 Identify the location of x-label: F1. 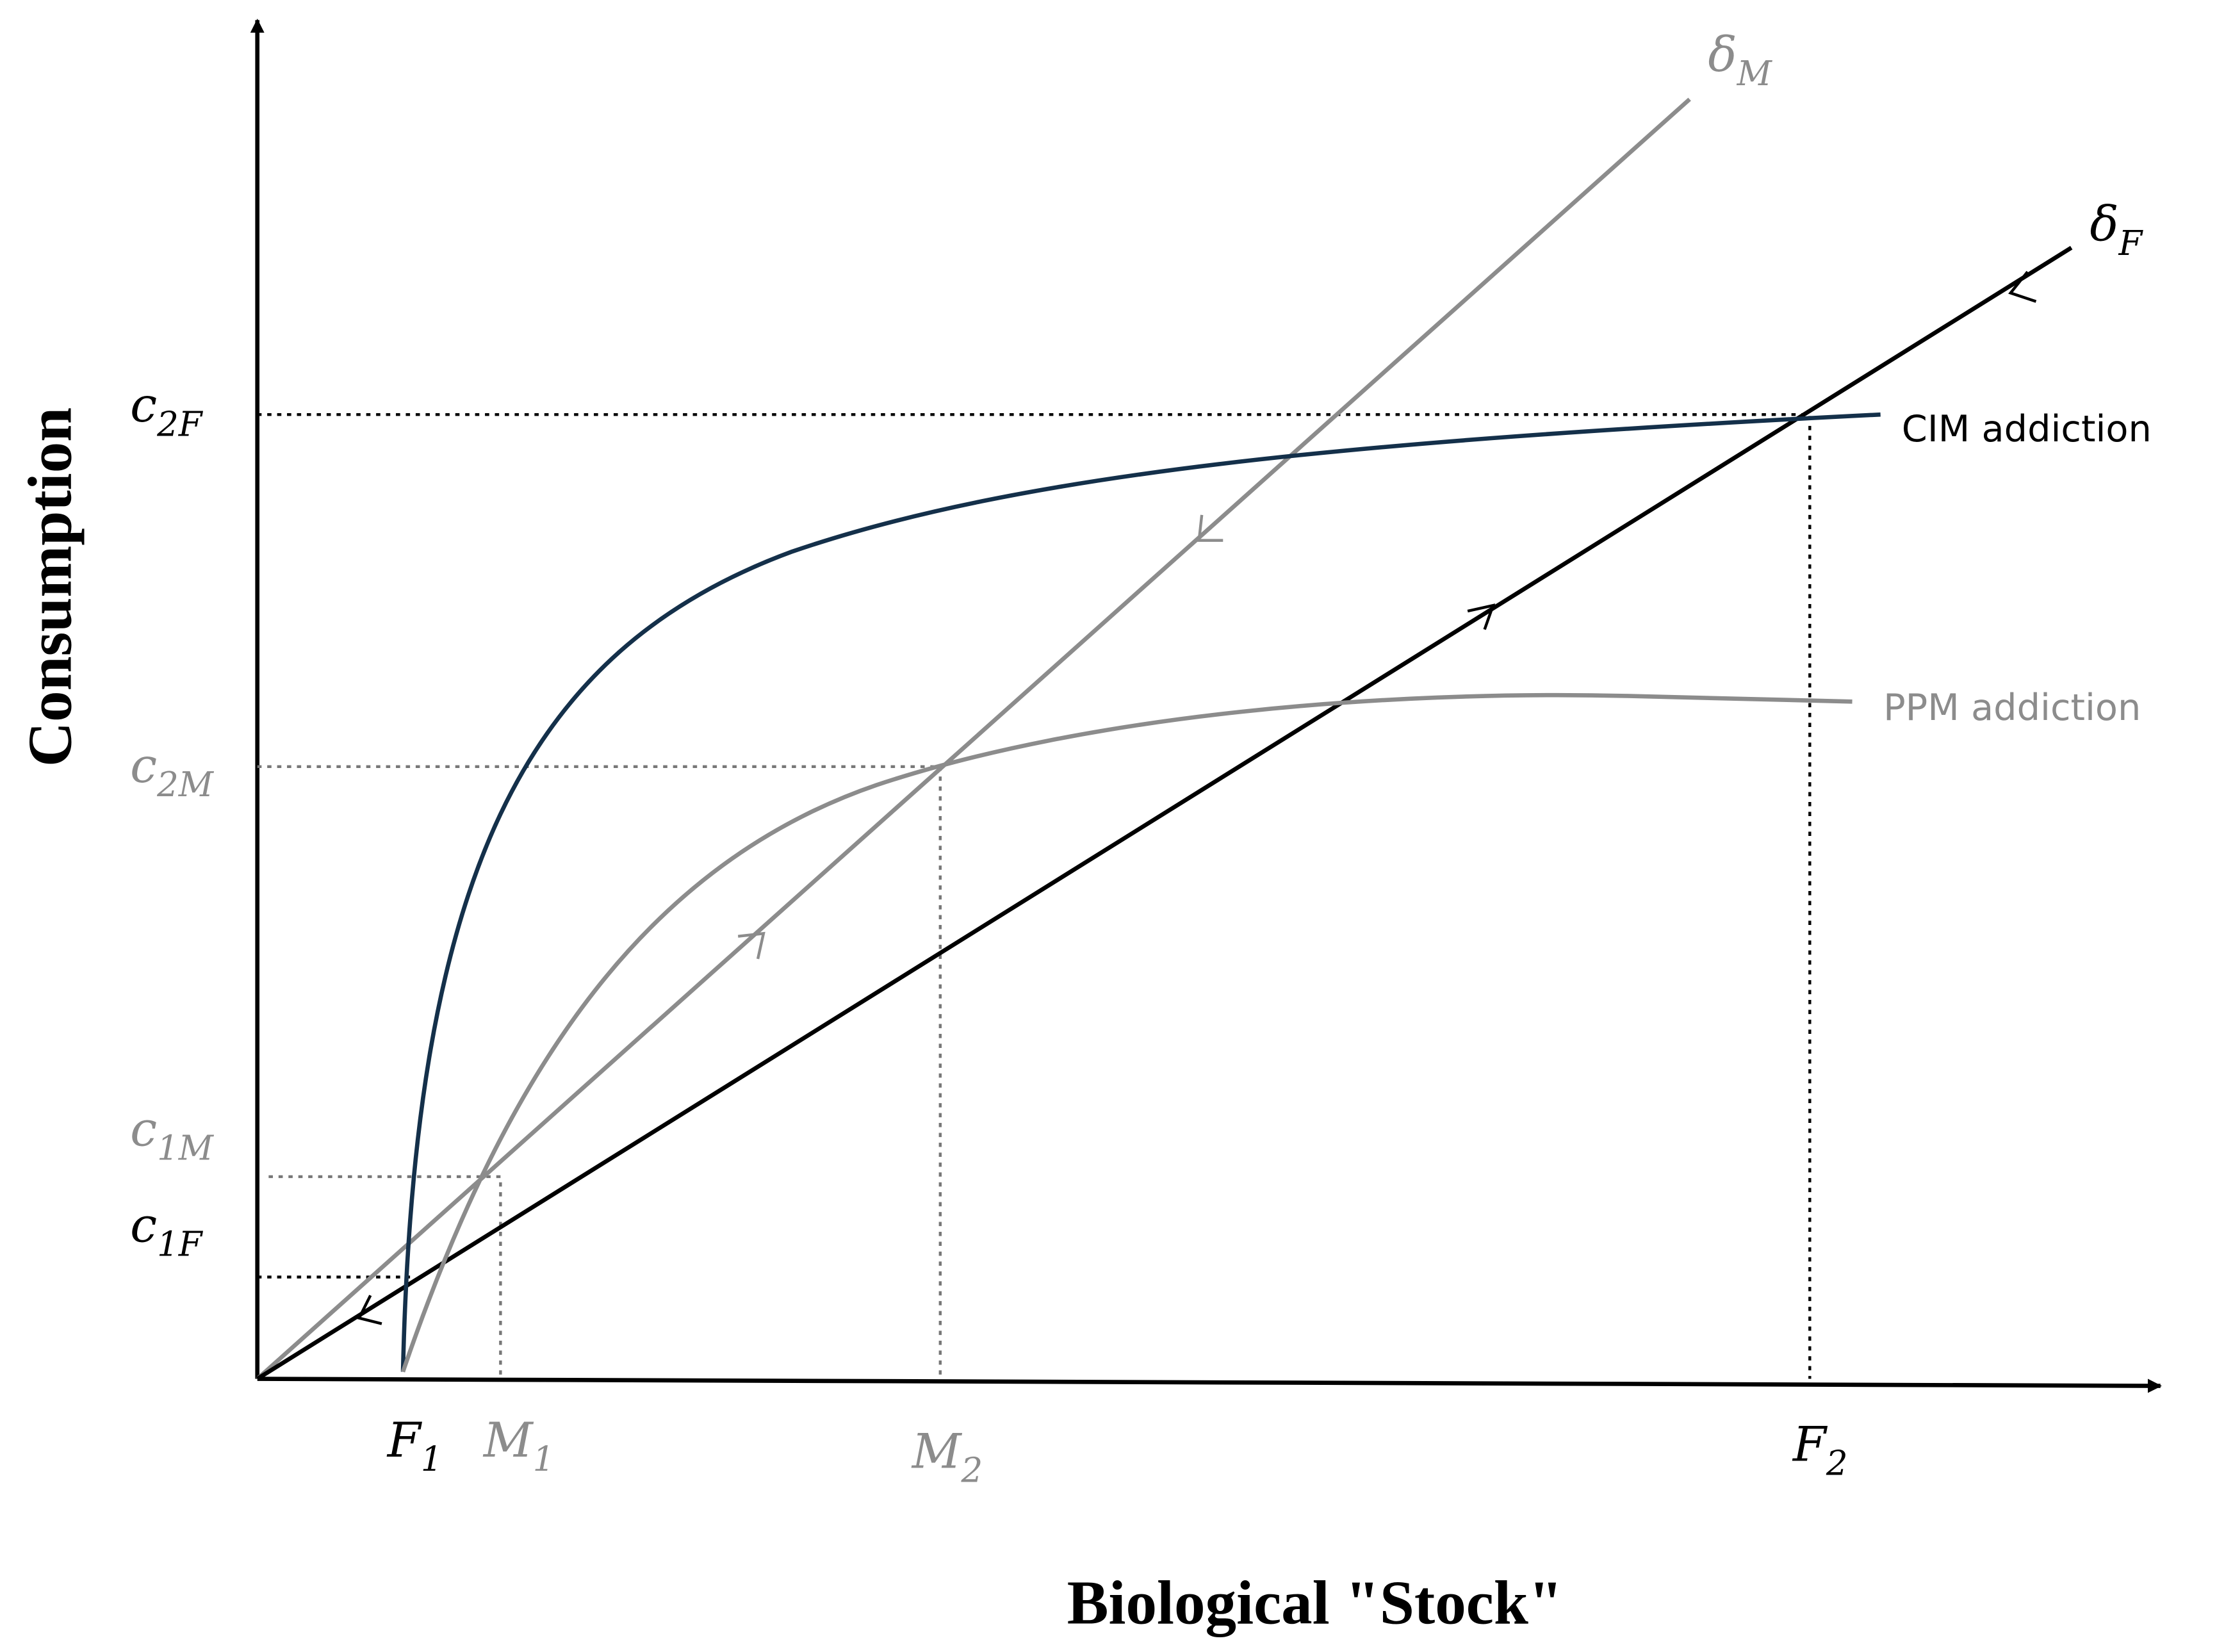
(414, 1445).